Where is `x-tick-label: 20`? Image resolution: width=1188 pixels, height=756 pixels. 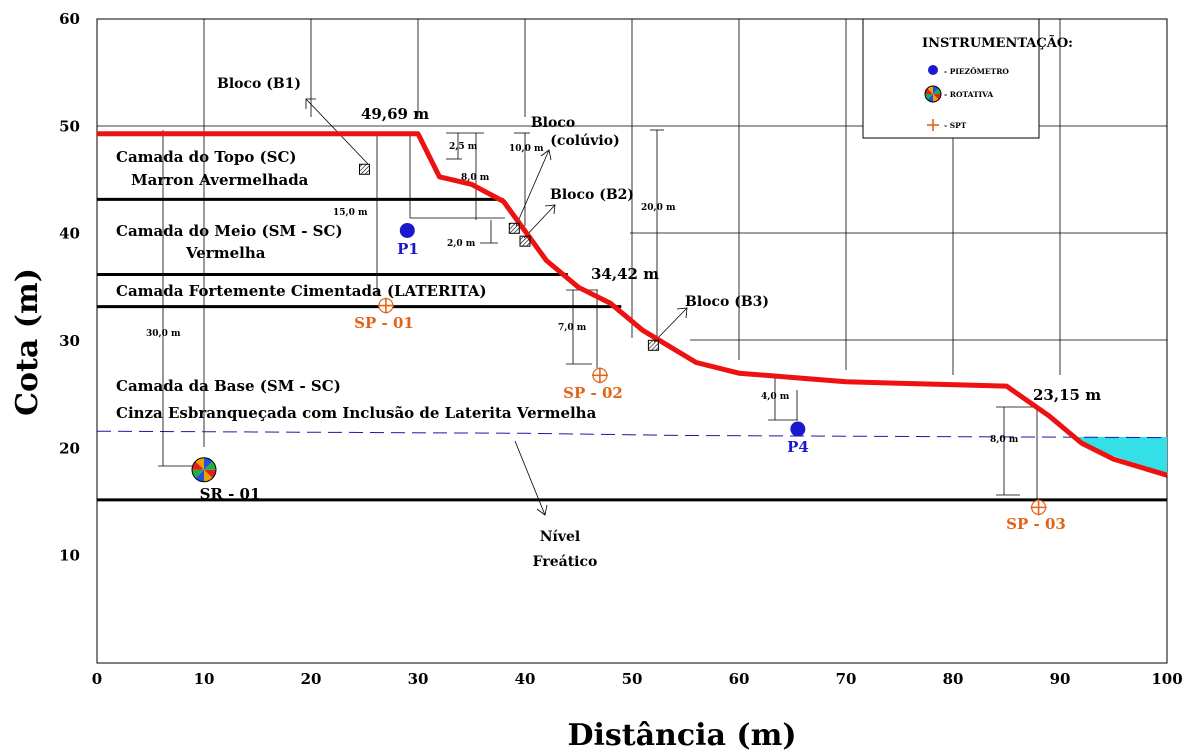 x-tick-label: 20 is located at coordinates (311, 679).